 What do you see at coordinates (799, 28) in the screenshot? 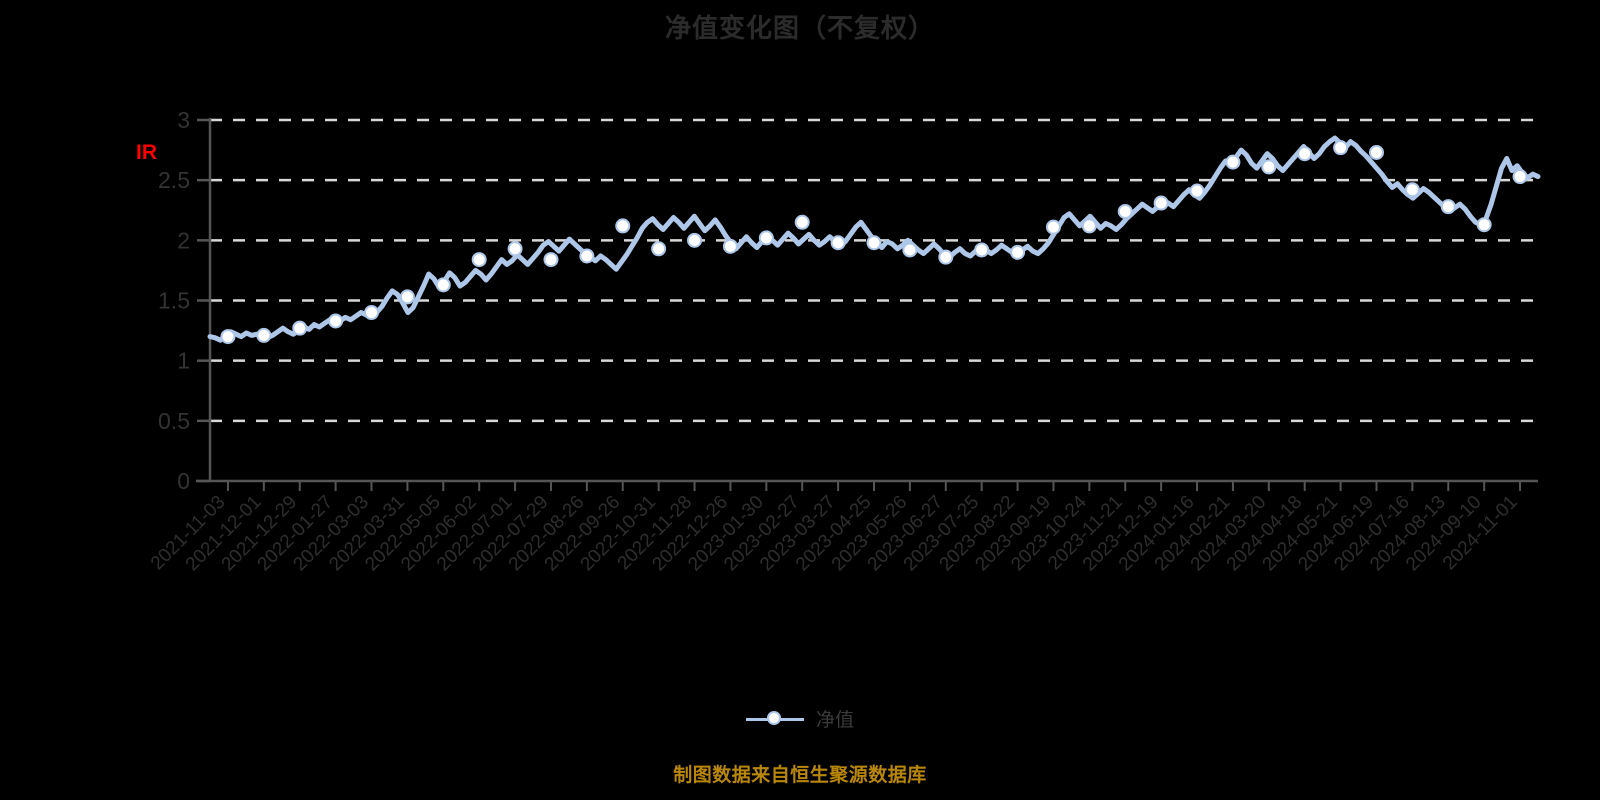
I see `page-title: 净值变化图（不复权）` at bounding box center [799, 28].